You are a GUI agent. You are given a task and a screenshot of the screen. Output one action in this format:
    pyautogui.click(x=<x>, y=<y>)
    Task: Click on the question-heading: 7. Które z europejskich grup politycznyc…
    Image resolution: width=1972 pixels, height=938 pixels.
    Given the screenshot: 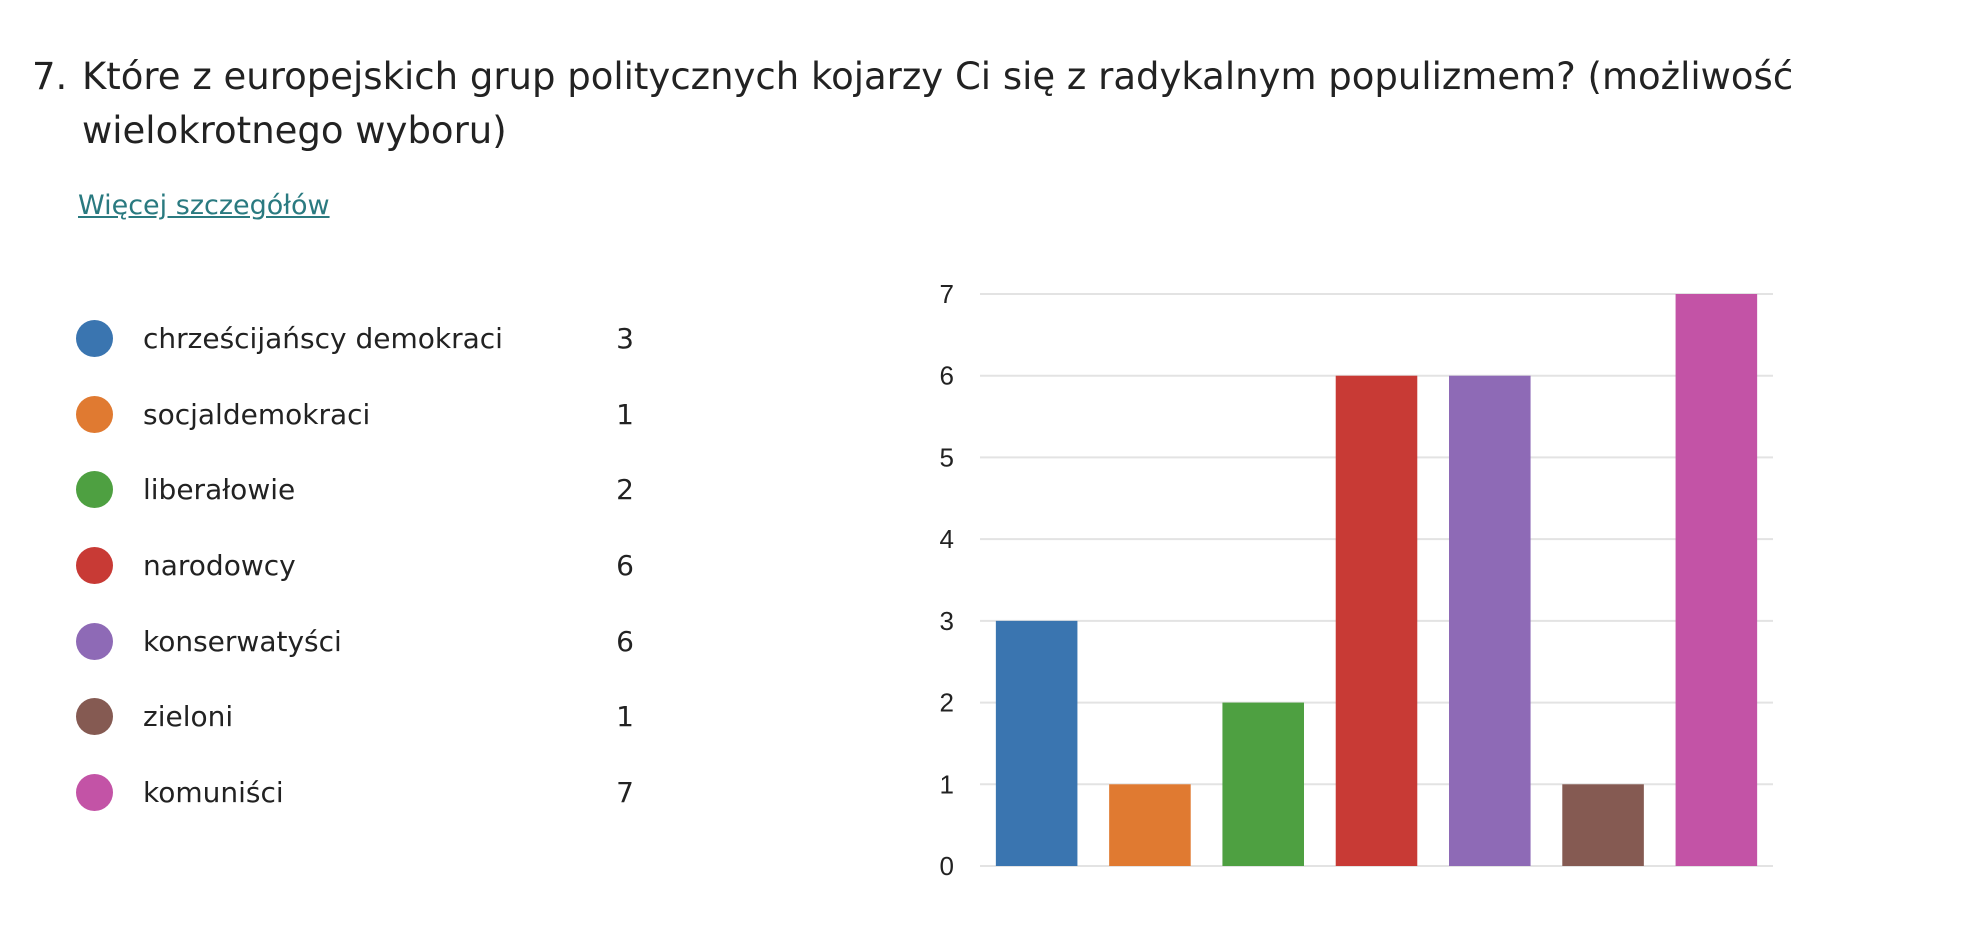 What is the action you would take?
    pyautogui.click(x=992, y=104)
    